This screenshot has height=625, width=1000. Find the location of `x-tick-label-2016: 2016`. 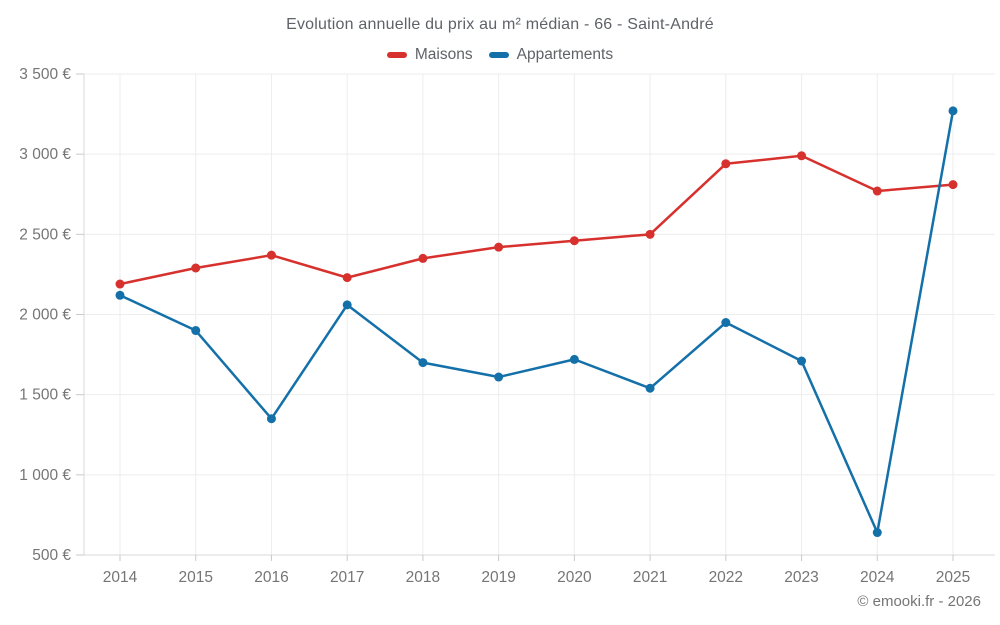

x-tick-label-2016: 2016 is located at coordinates (271, 577).